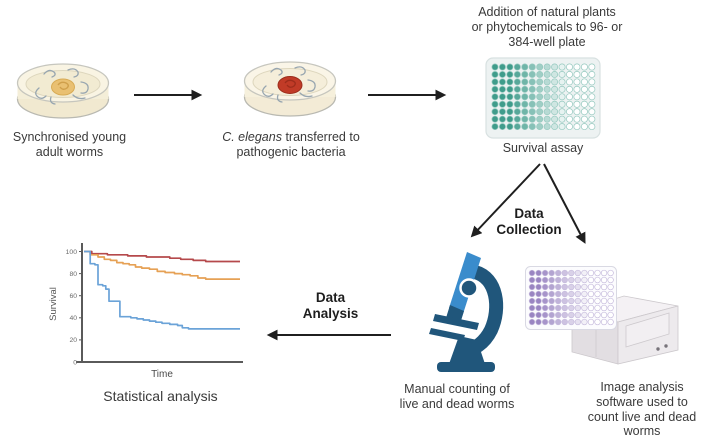  Describe the element at coordinates (162, 374) in the screenshot. I see `svg-text: Time` at that location.